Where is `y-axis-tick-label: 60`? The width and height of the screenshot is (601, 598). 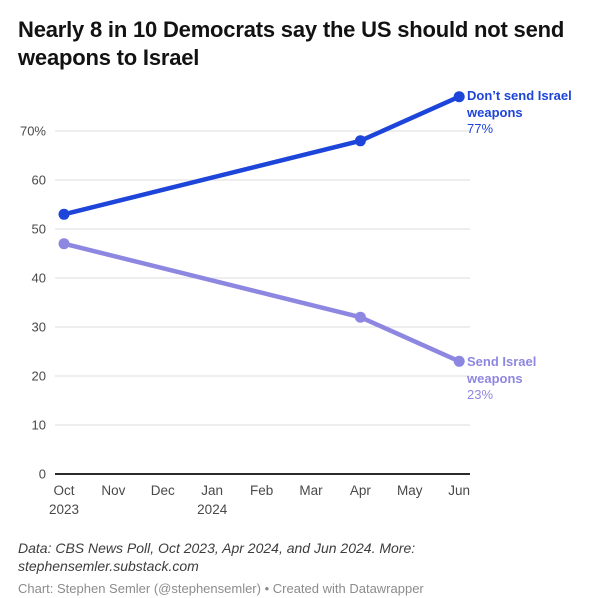
y-axis-tick-label: 60 is located at coordinates (39, 180).